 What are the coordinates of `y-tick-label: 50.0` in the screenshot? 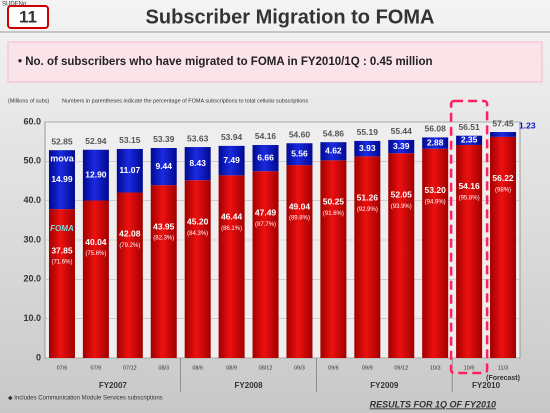 It's located at (32, 161).